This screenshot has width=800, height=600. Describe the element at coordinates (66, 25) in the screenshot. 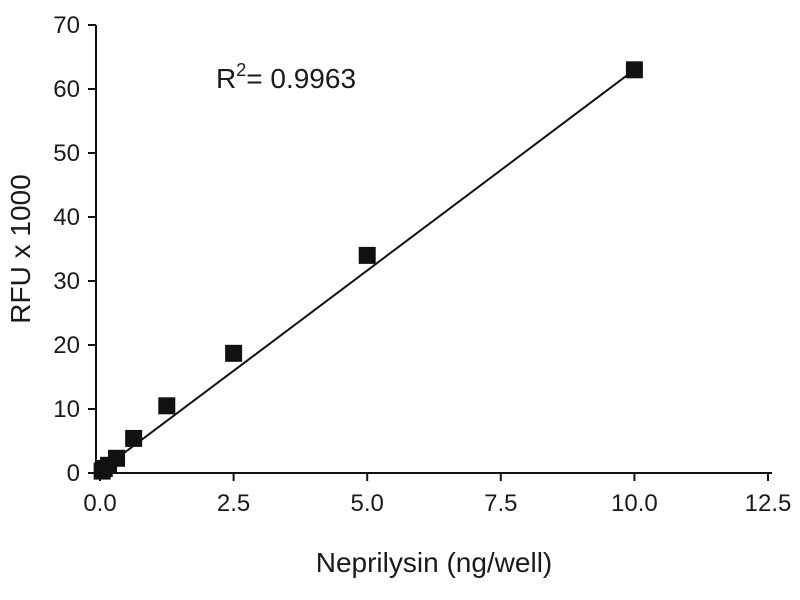

I see `y-tick-label: 70` at that location.